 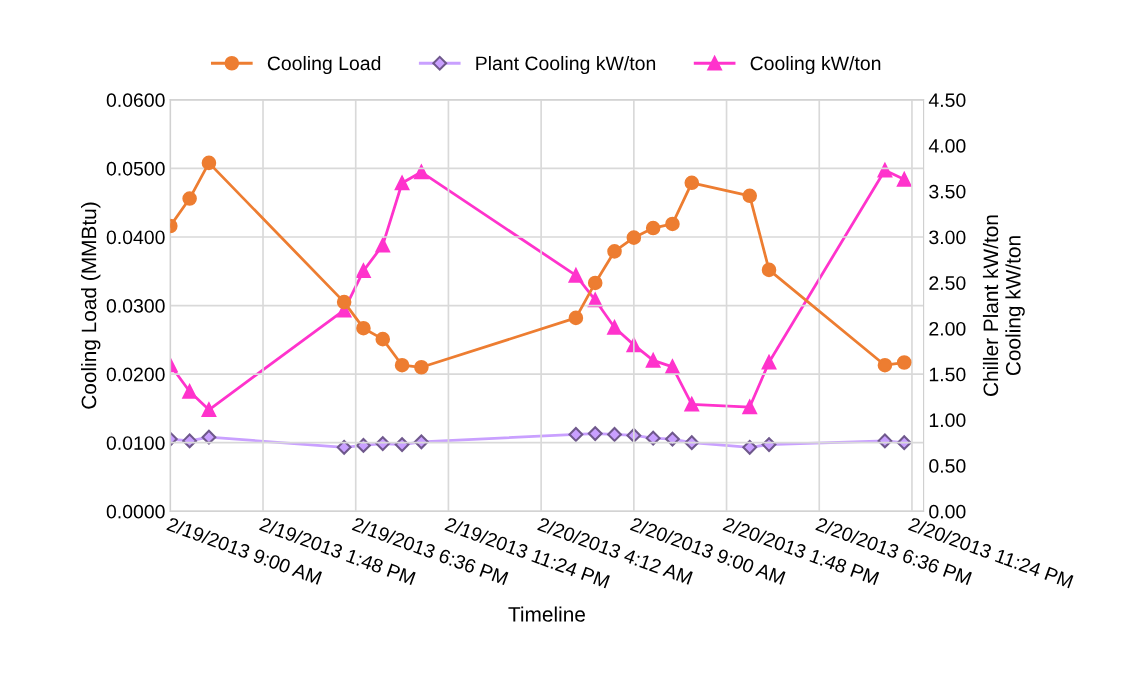 What do you see at coordinates (947, 146) in the screenshot?
I see `y2-tick-label: 4.00` at bounding box center [947, 146].